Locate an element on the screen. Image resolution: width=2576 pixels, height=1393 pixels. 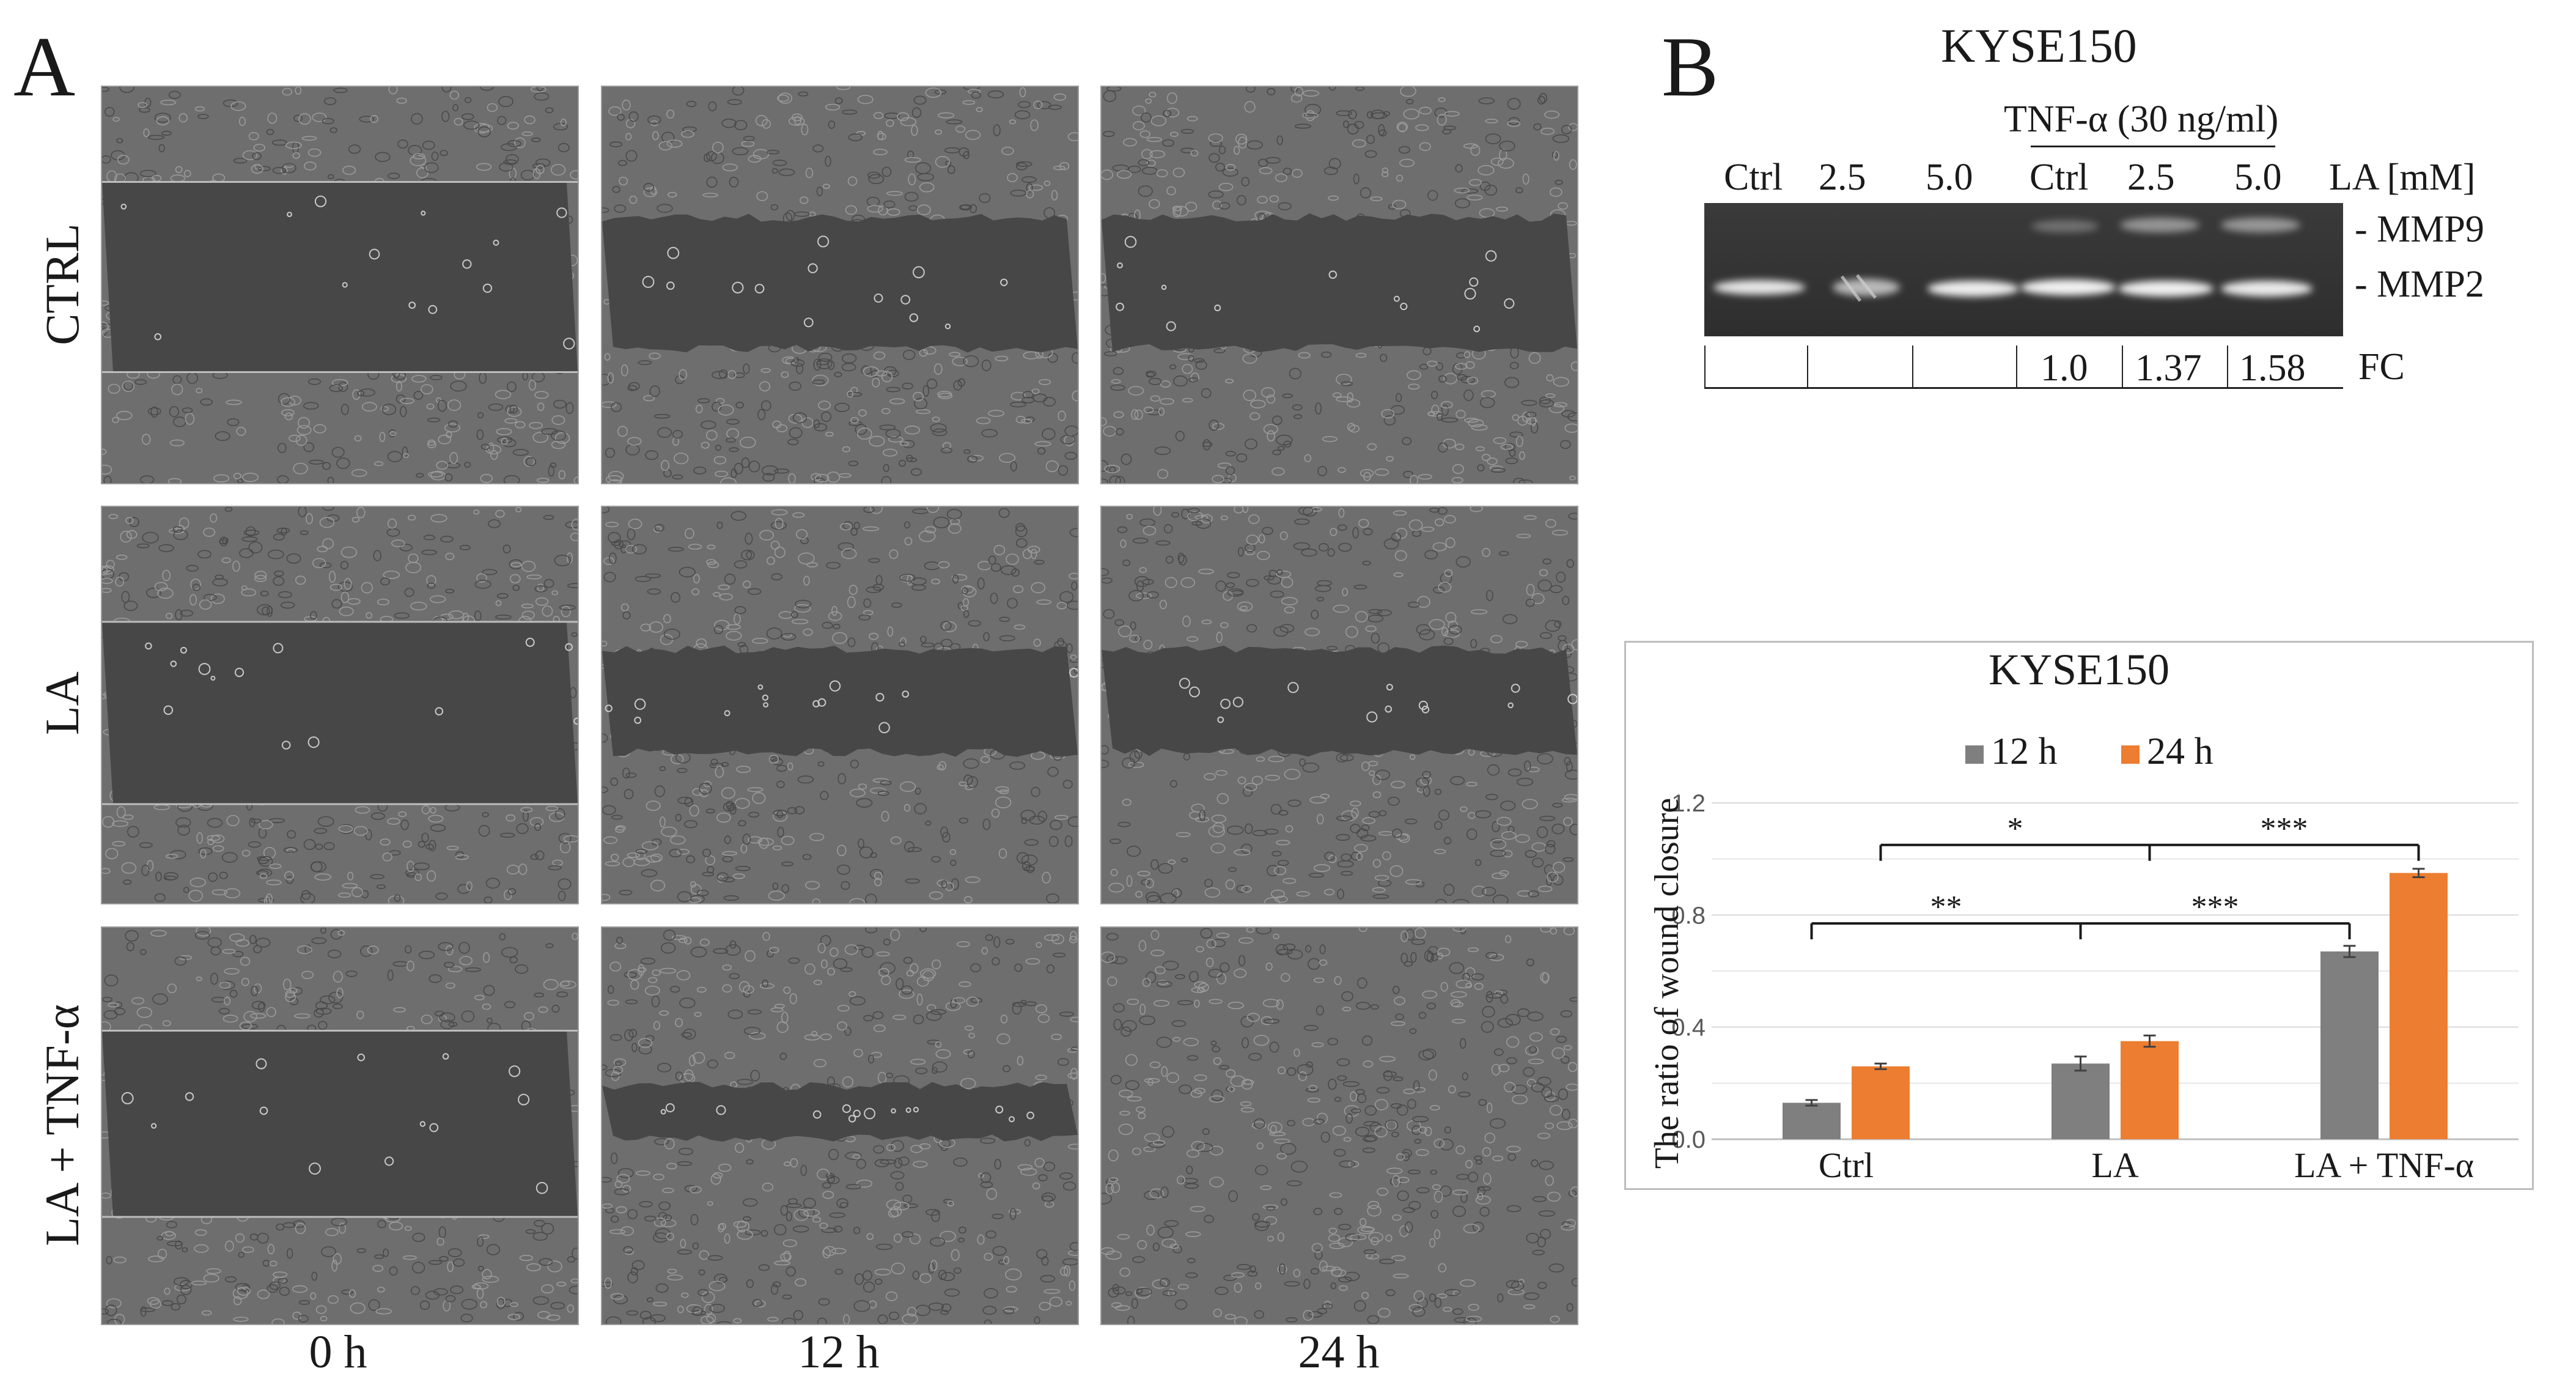
legend-label: 12 h is located at coordinates (2025, 751).